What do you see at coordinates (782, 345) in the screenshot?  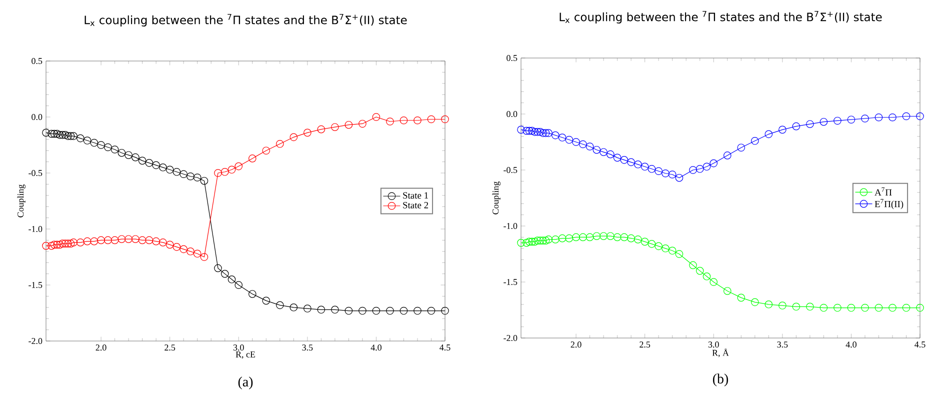 I see `x-tick-label: 3.5` at bounding box center [782, 345].